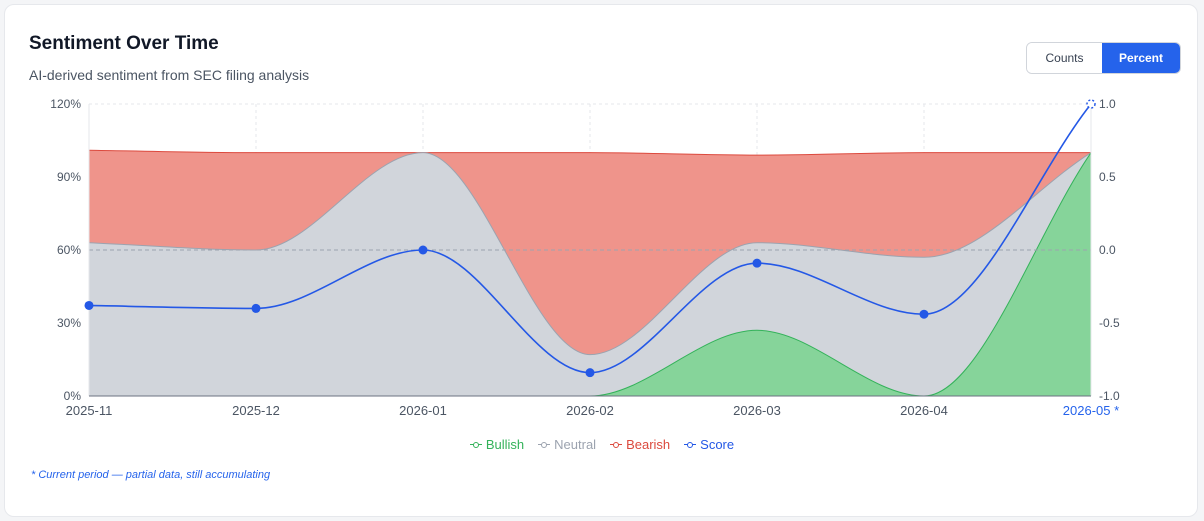 This screenshot has width=1204, height=521. What do you see at coordinates (717, 444) in the screenshot?
I see `legend-label-score: Score` at bounding box center [717, 444].